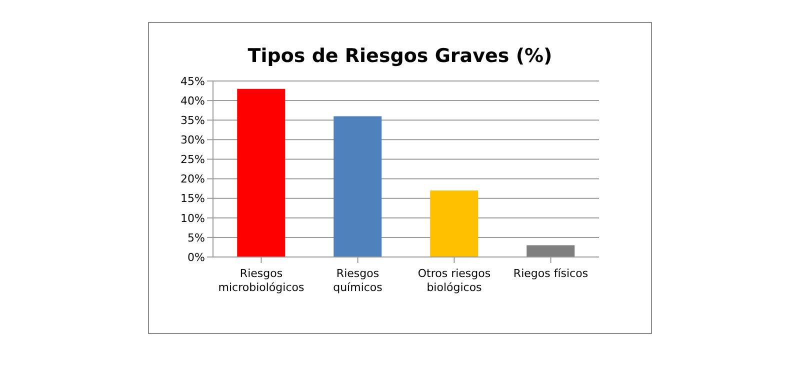  I want to click on y-tick-label: 0%, so click(196, 257).